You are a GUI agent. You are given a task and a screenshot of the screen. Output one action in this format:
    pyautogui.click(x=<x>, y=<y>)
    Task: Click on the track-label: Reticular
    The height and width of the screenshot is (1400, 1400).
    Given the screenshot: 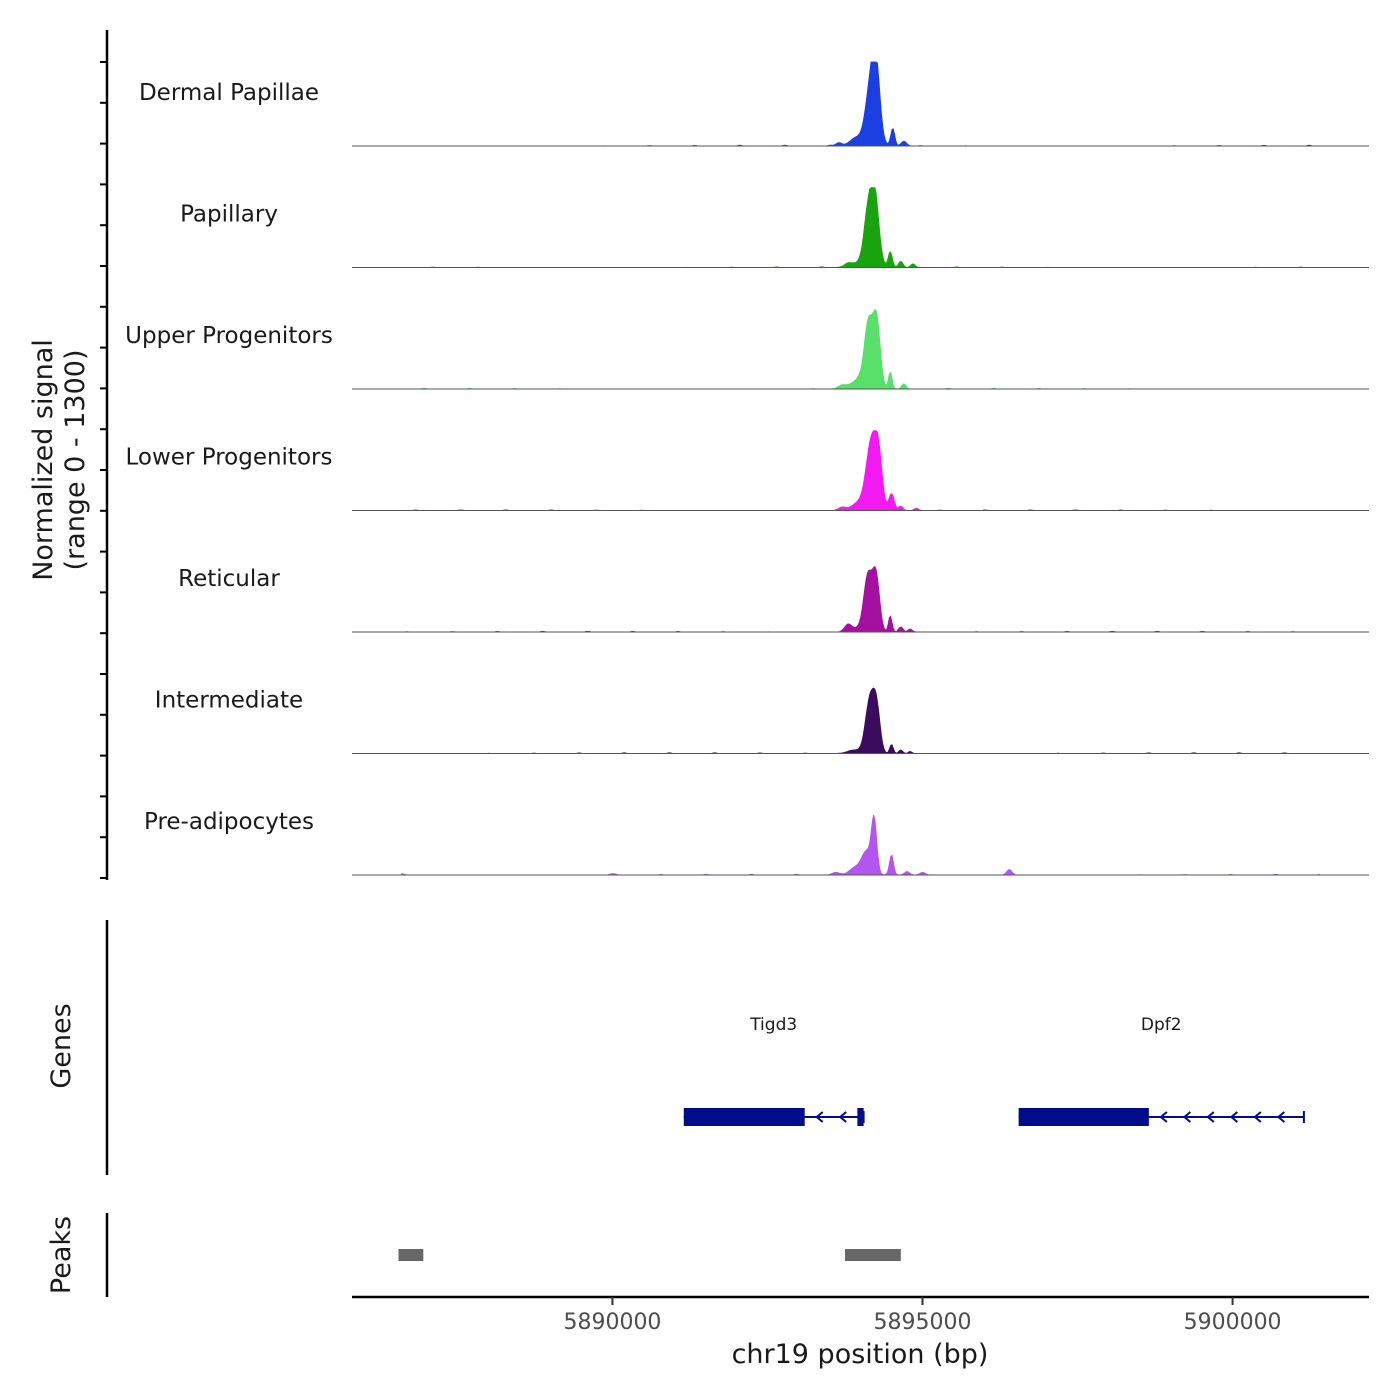 What is the action you would take?
    pyautogui.click(x=229, y=579)
    